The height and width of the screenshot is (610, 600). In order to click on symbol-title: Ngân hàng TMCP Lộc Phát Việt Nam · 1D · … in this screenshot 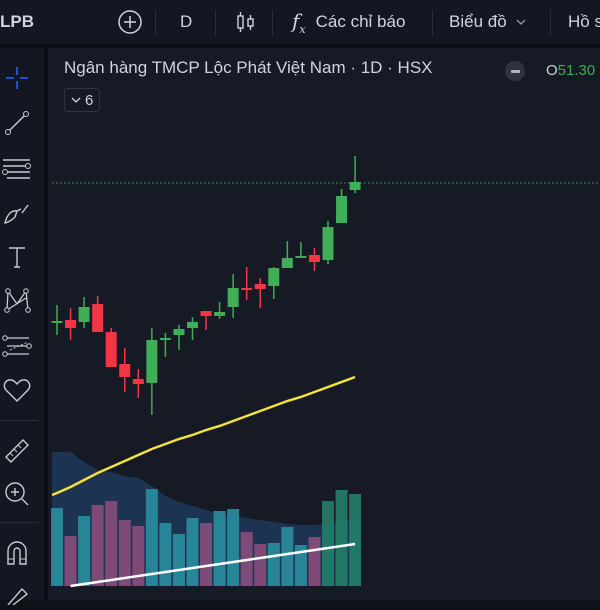, I will do `click(248, 68)`.